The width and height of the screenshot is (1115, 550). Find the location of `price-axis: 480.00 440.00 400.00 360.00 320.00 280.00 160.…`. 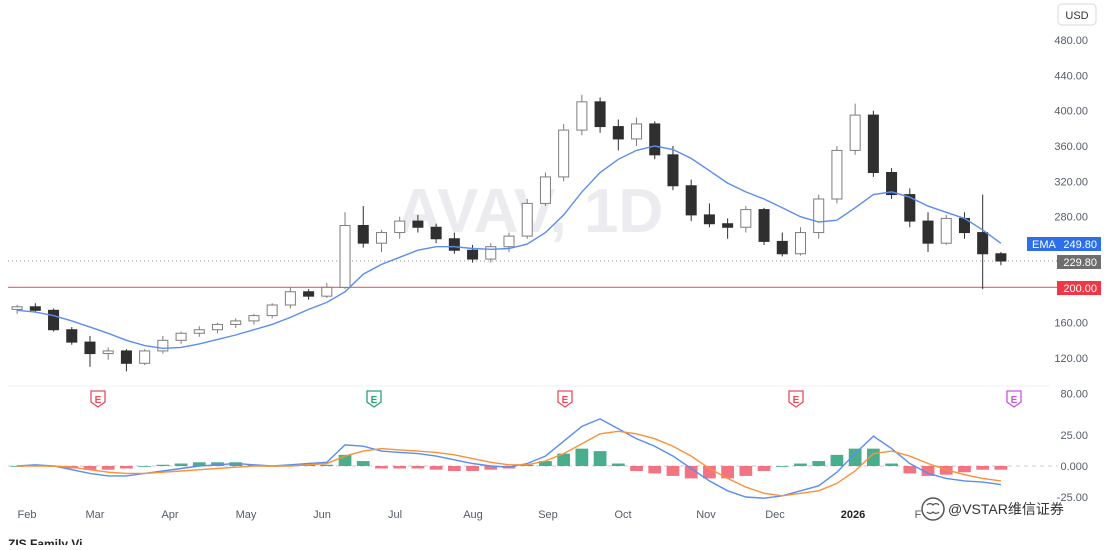

price-axis: 480.00 440.00 400.00 360.00 320.00 280.00 160.… is located at coordinates (1071, 269).